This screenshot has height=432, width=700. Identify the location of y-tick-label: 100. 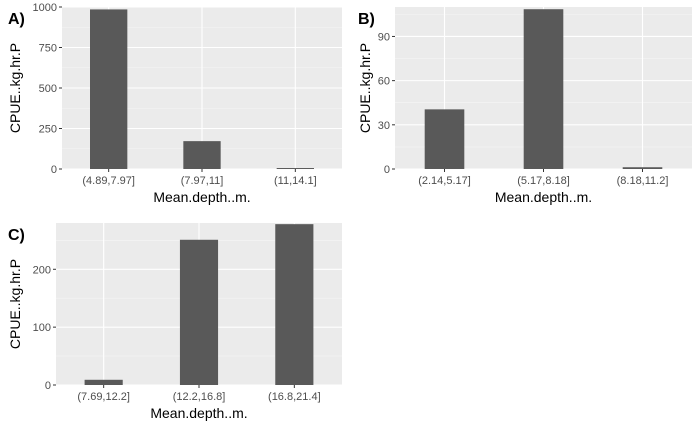
(42, 328).